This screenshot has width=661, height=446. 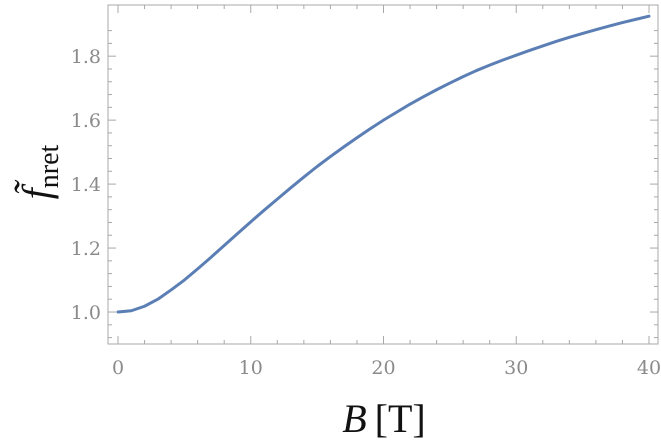 I want to click on y-tick-label: 1.4, so click(x=86, y=185).